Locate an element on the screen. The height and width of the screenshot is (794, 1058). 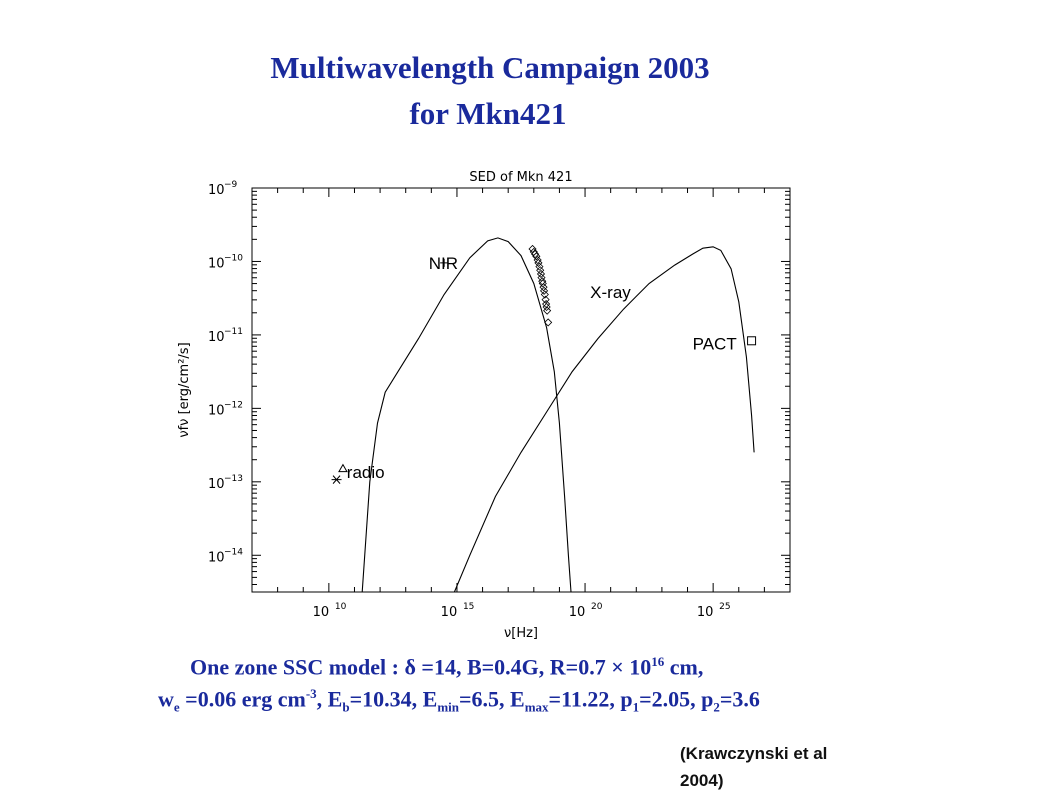
x-tick-exponent: 25 is located at coordinates (724, 607).